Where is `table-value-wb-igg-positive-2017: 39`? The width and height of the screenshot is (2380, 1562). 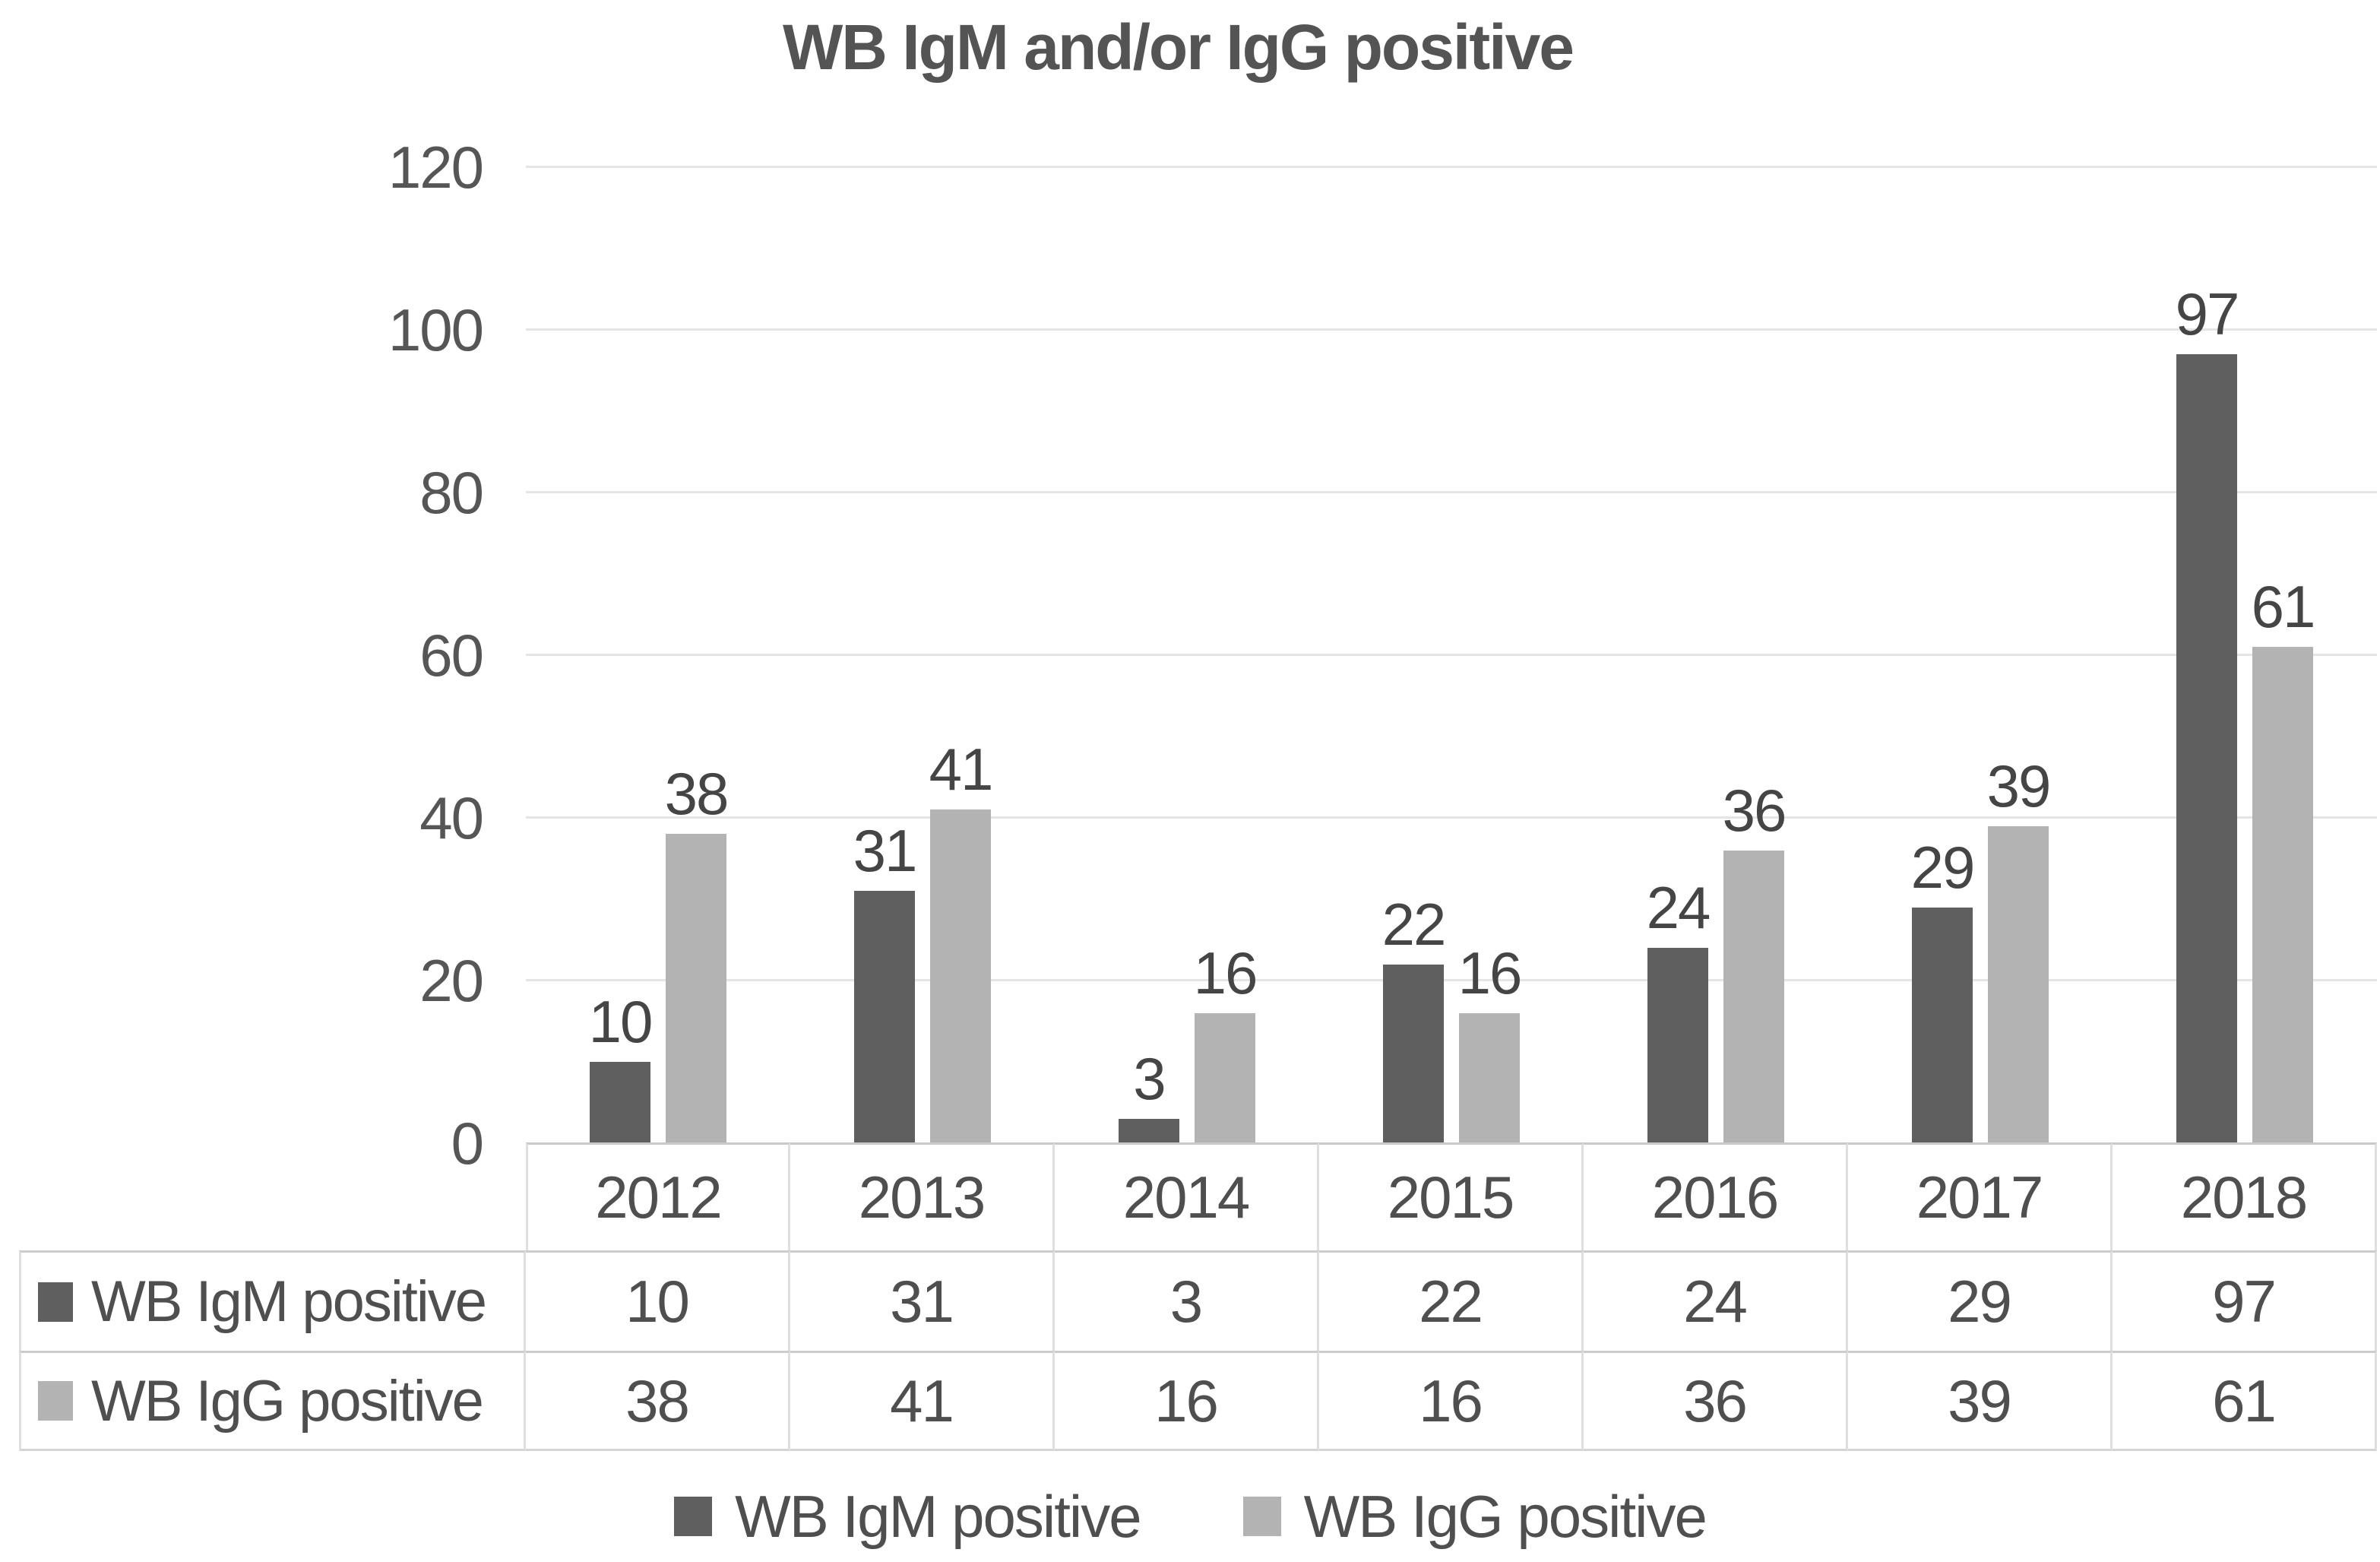 table-value-wb-igg-positive-2017: 39 is located at coordinates (1981, 1401).